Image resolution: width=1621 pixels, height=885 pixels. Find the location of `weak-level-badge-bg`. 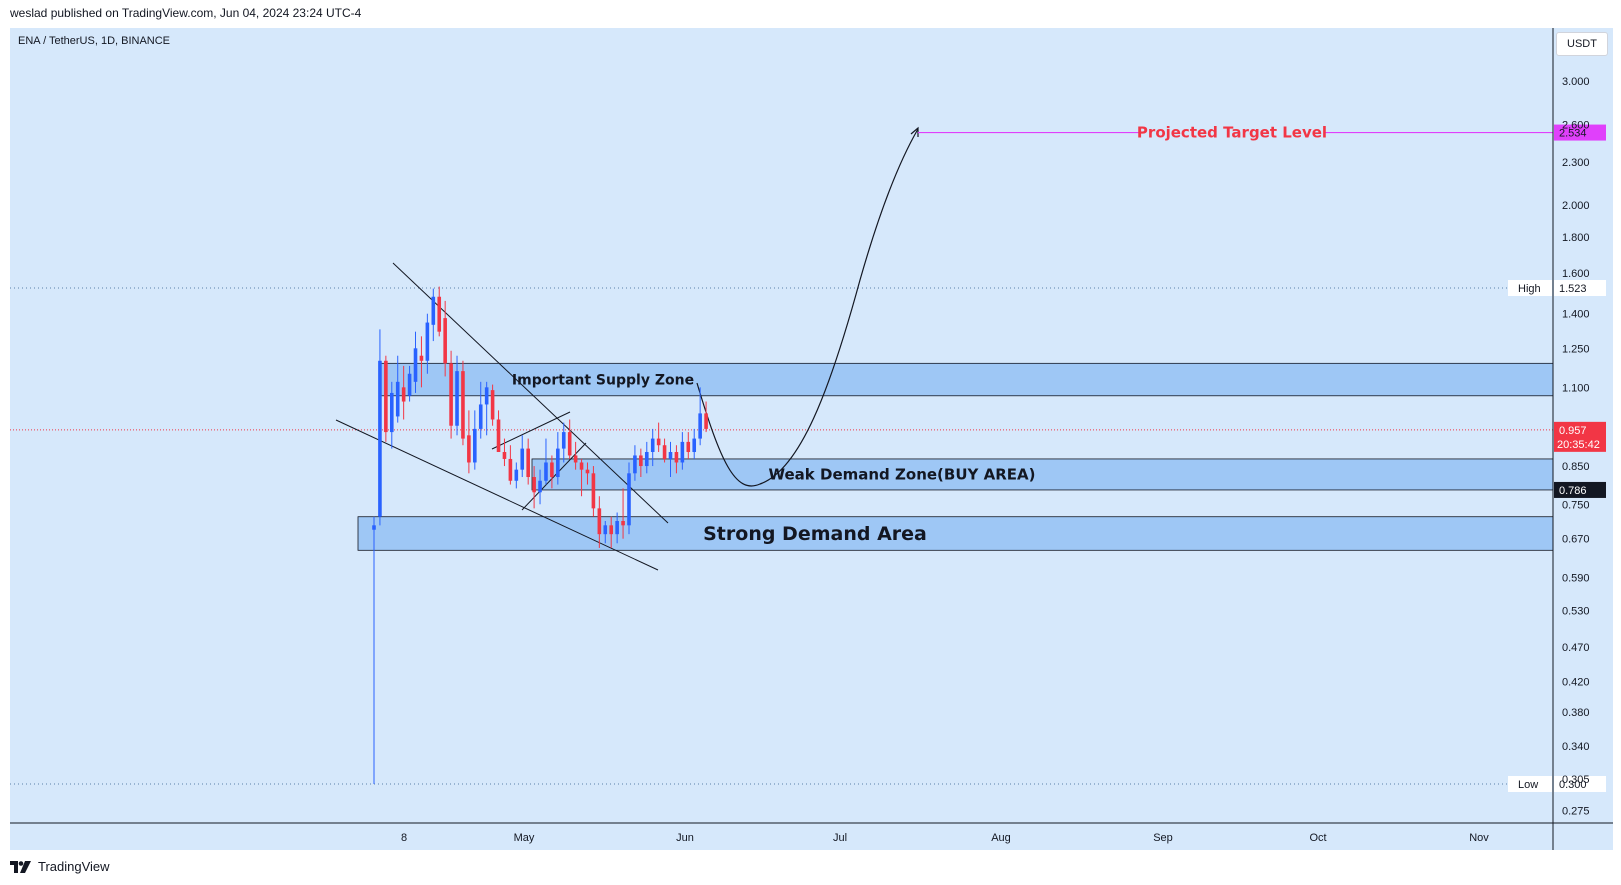

weak-level-badge-bg is located at coordinates (1580, 489).